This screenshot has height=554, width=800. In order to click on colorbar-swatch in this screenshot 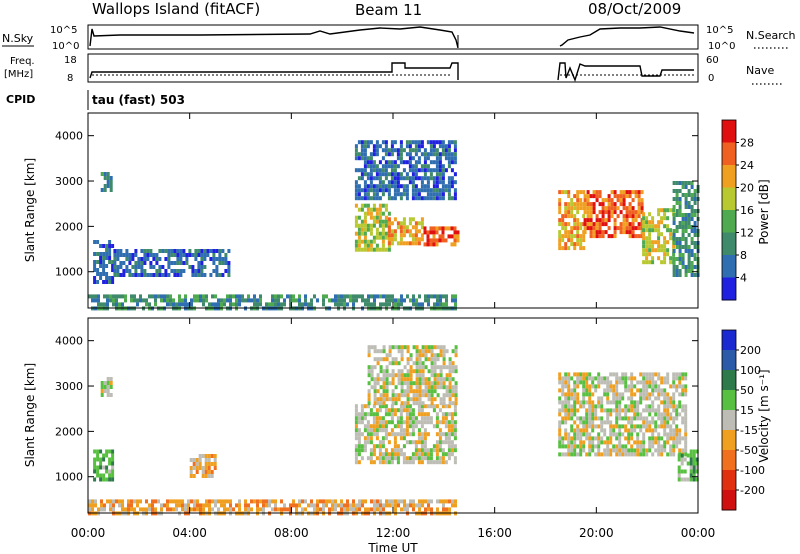, I will do `click(729, 289)`.